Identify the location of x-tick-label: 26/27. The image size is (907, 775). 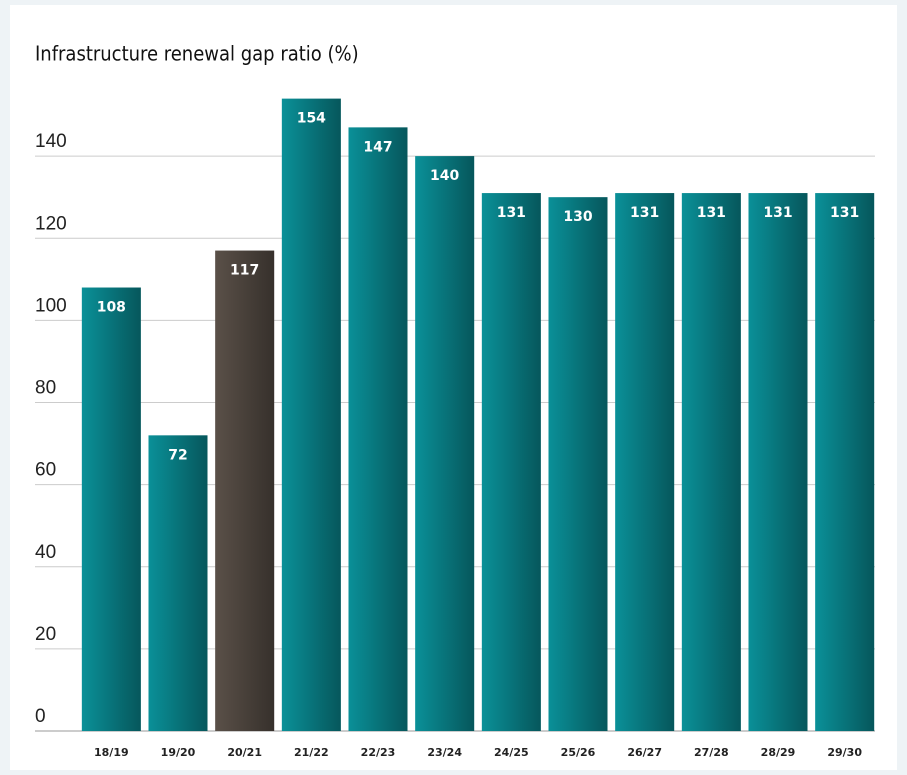
(644, 752).